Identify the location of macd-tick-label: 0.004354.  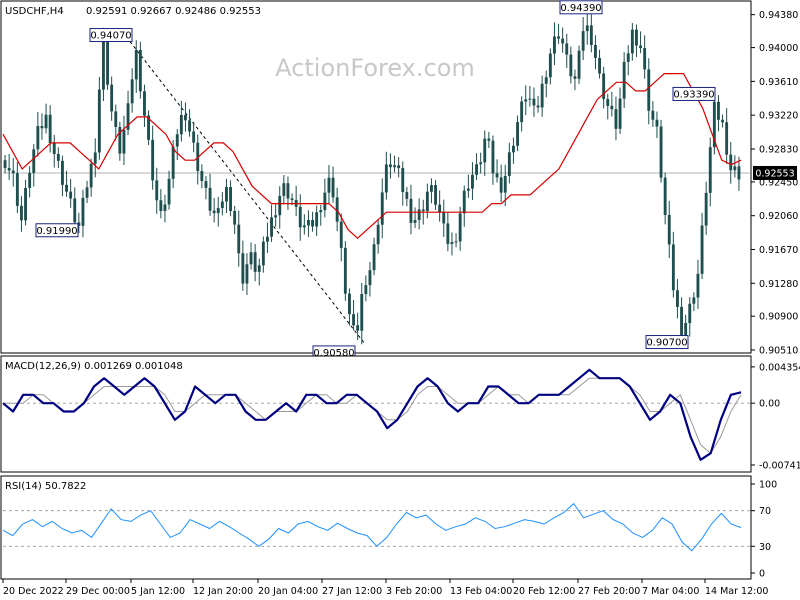
(779, 367).